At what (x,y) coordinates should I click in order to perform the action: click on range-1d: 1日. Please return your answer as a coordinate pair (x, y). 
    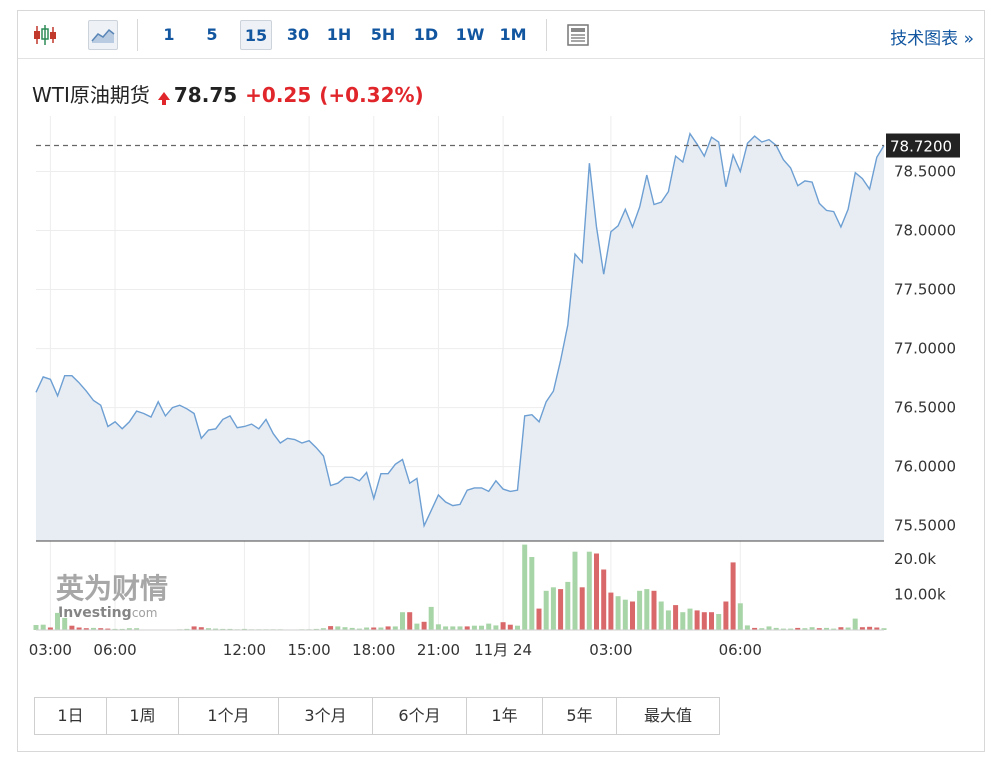
    Looking at the image, I should click on (71, 716).